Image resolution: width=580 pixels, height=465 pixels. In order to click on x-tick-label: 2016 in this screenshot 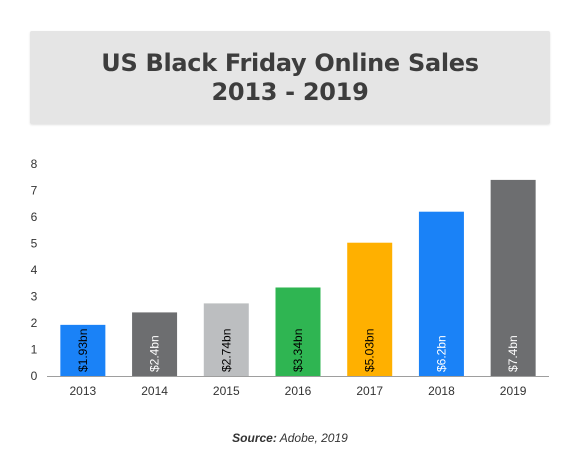, I will do `click(298, 391)`.